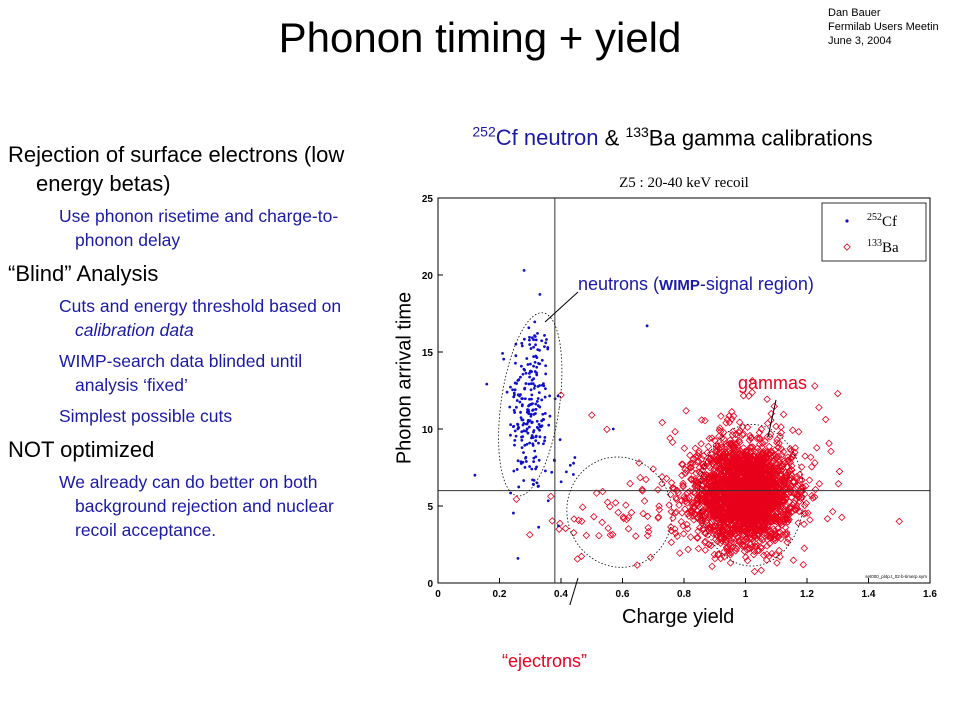 The image size is (960, 720). What do you see at coordinates (773, 383) in the screenshot?
I see `gammas-annotation: gammas` at bounding box center [773, 383].